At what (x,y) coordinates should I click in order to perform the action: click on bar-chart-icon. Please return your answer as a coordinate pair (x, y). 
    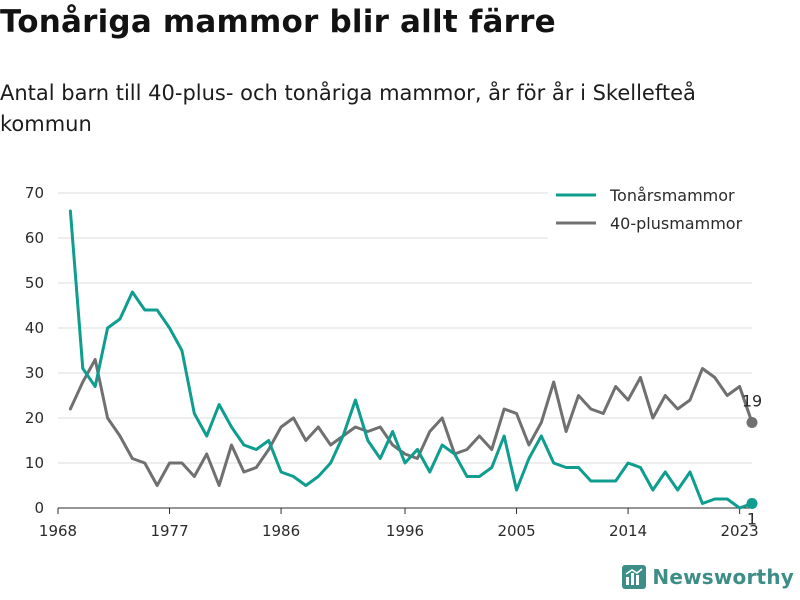
    Looking at the image, I should click on (634, 577).